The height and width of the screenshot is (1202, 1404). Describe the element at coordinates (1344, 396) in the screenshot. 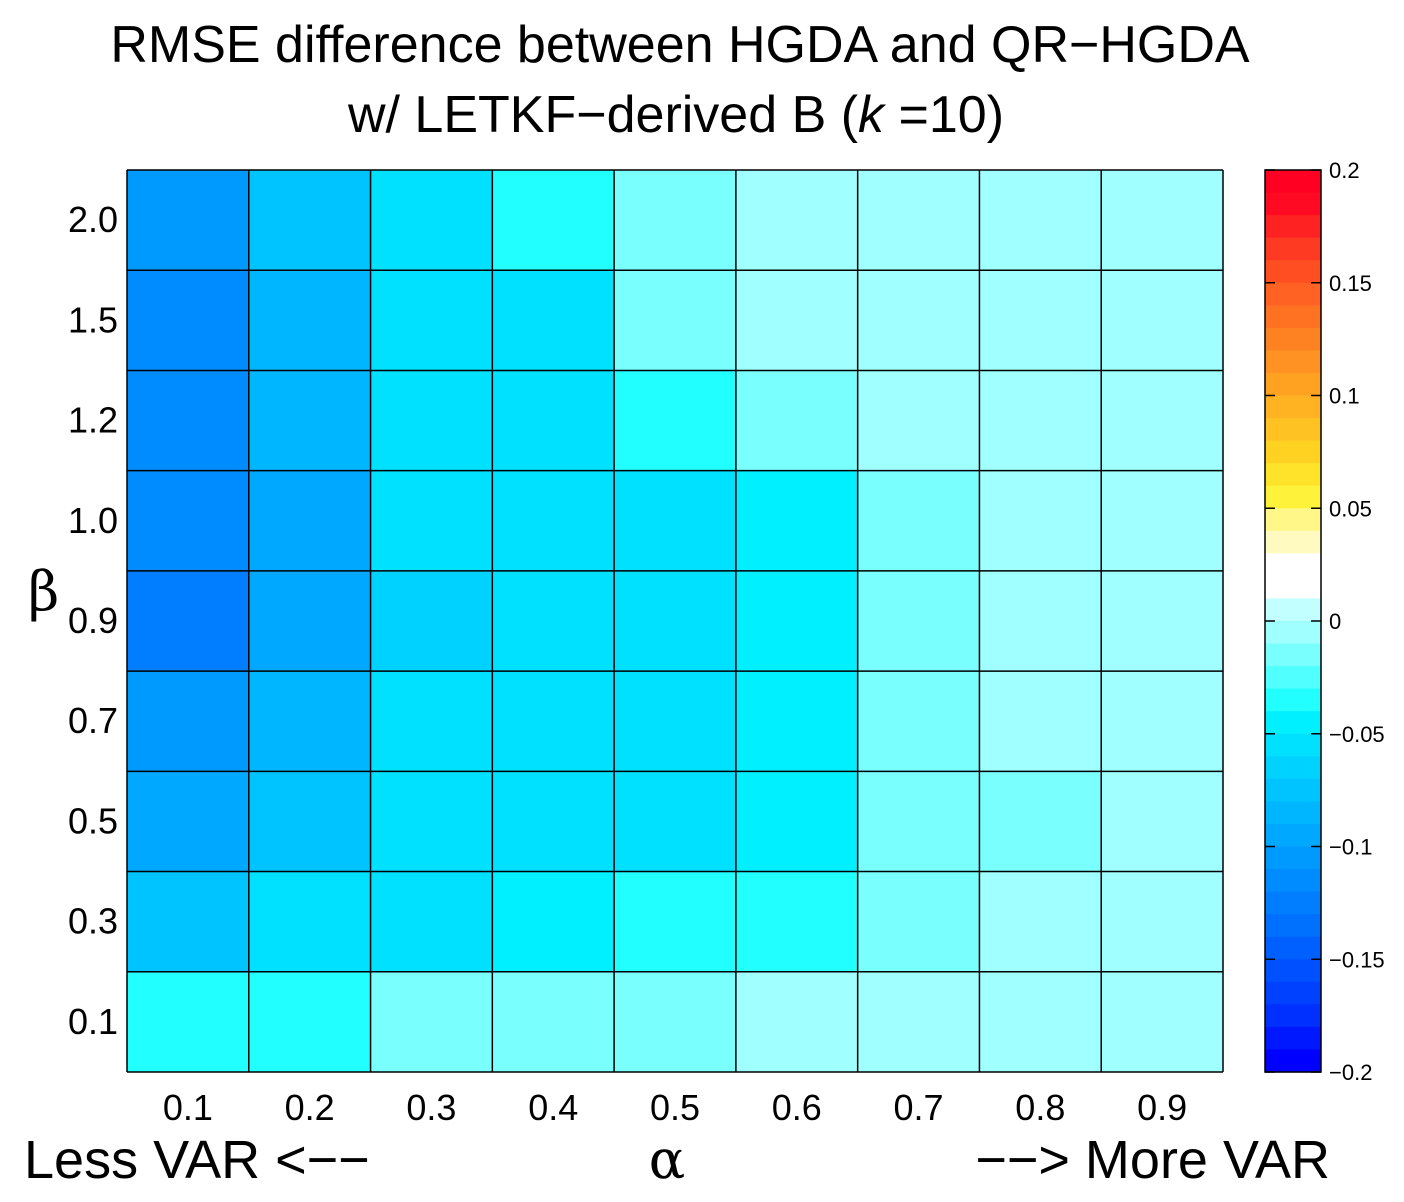

I see `colorbar-tick-label: 0.1` at that location.